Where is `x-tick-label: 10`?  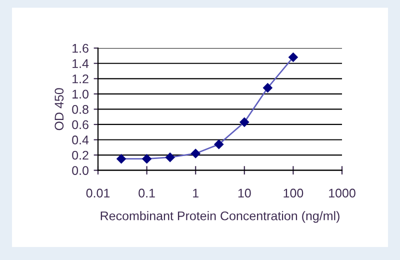 x-tick-label: 10 is located at coordinates (244, 193).